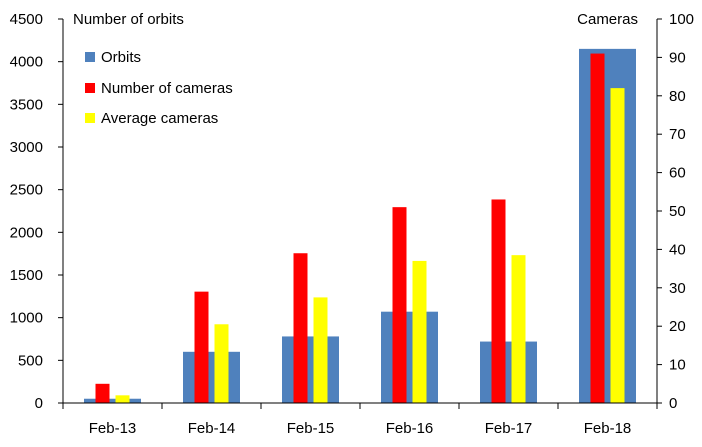 The height and width of the screenshot is (447, 702). What do you see at coordinates (677, 288) in the screenshot?
I see `right-tick-label: 30` at bounding box center [677, 288].